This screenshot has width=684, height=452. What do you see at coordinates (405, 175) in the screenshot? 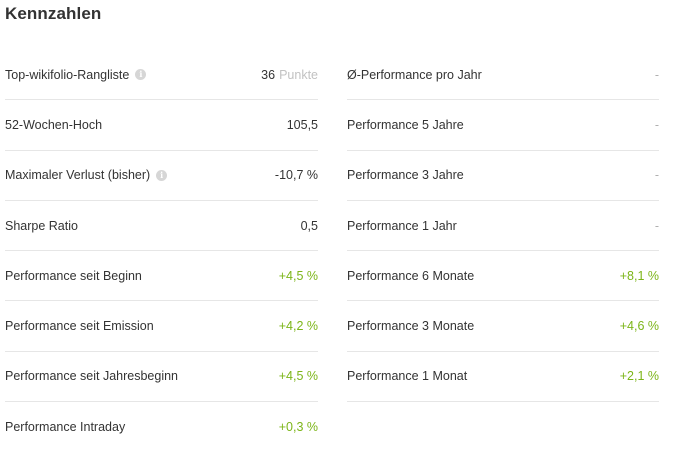
I see `metric-label: Performance 3 Jahre` at bounding box center [405, 175].